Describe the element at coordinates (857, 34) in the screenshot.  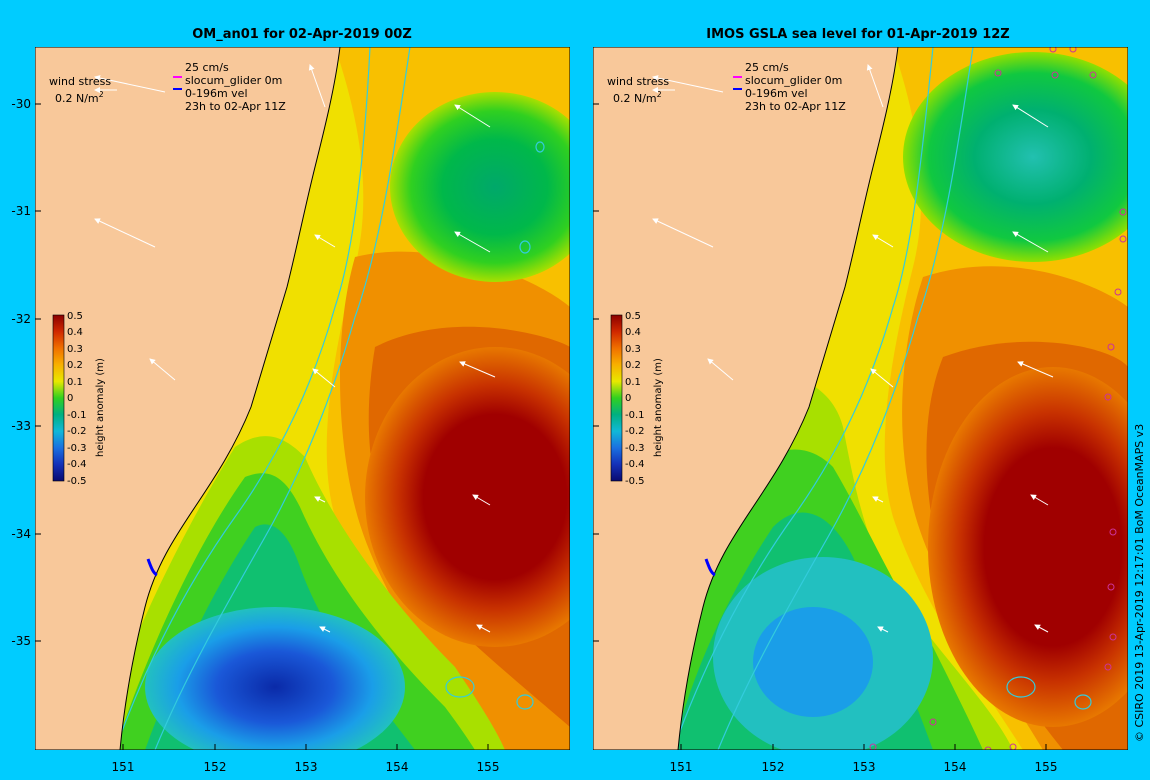
I see `right-panel-title: IMOS GSLA sea level for 01-Apr-2019 12Z` at that location.